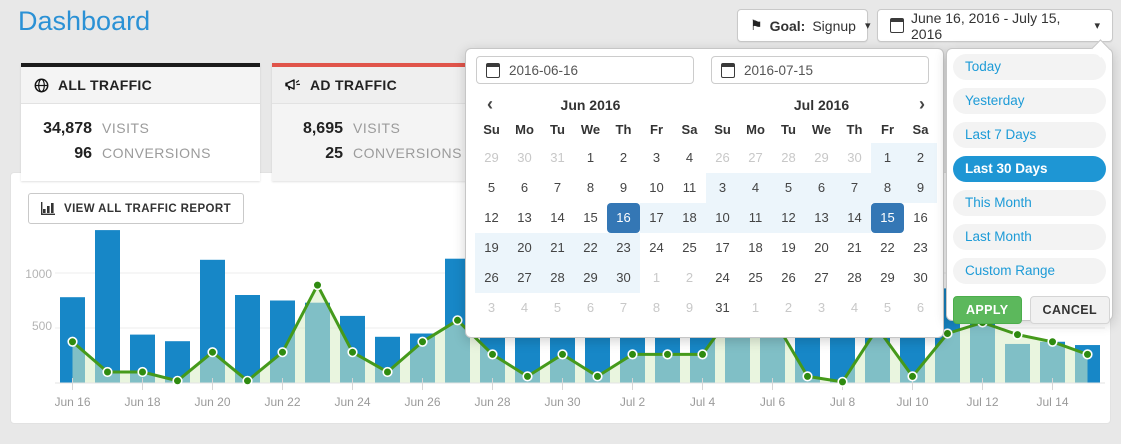  What do you see at coordinates (987, 310) in the screenshot?
I see `apply-button: APPLY` at bounding box center [987, 310].